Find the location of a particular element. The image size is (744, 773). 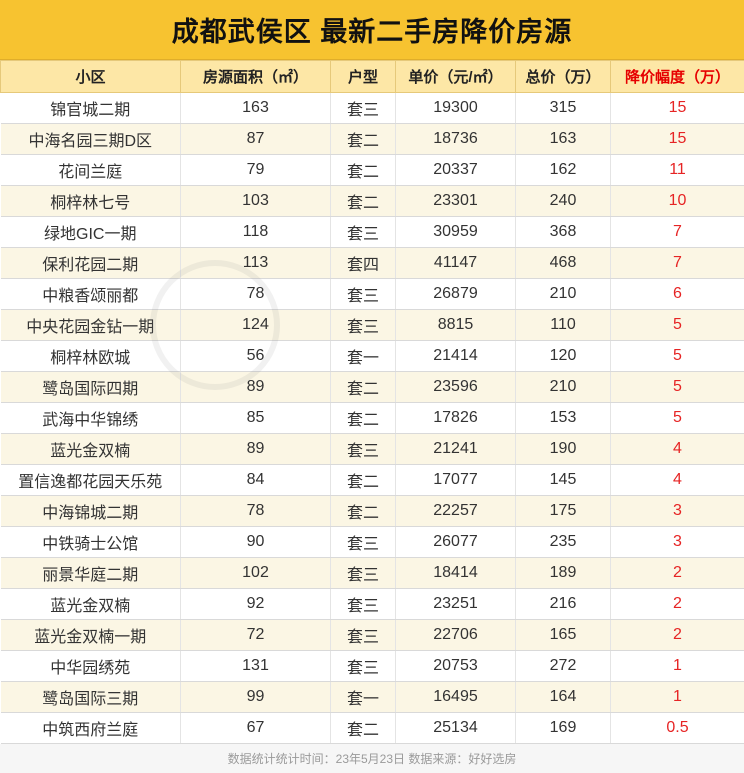

cell-name: 置信逸都花园天乐苑 is located at coordinates (91, 480).